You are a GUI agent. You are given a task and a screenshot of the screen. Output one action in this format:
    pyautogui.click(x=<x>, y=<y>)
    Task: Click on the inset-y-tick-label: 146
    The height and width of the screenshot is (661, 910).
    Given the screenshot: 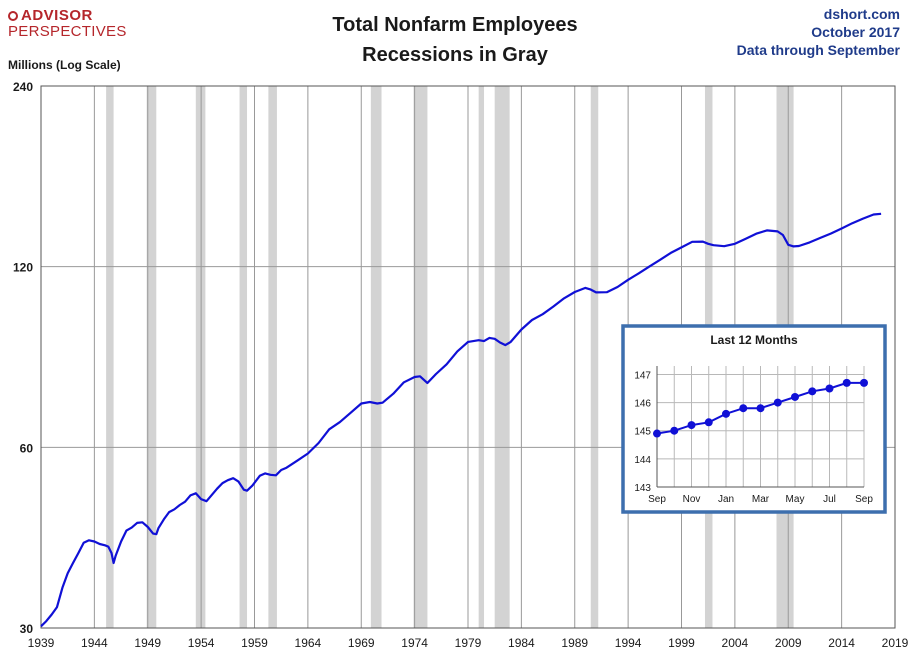 What is the action you would take?
    pyautogui.click(x=642, y=404)
    